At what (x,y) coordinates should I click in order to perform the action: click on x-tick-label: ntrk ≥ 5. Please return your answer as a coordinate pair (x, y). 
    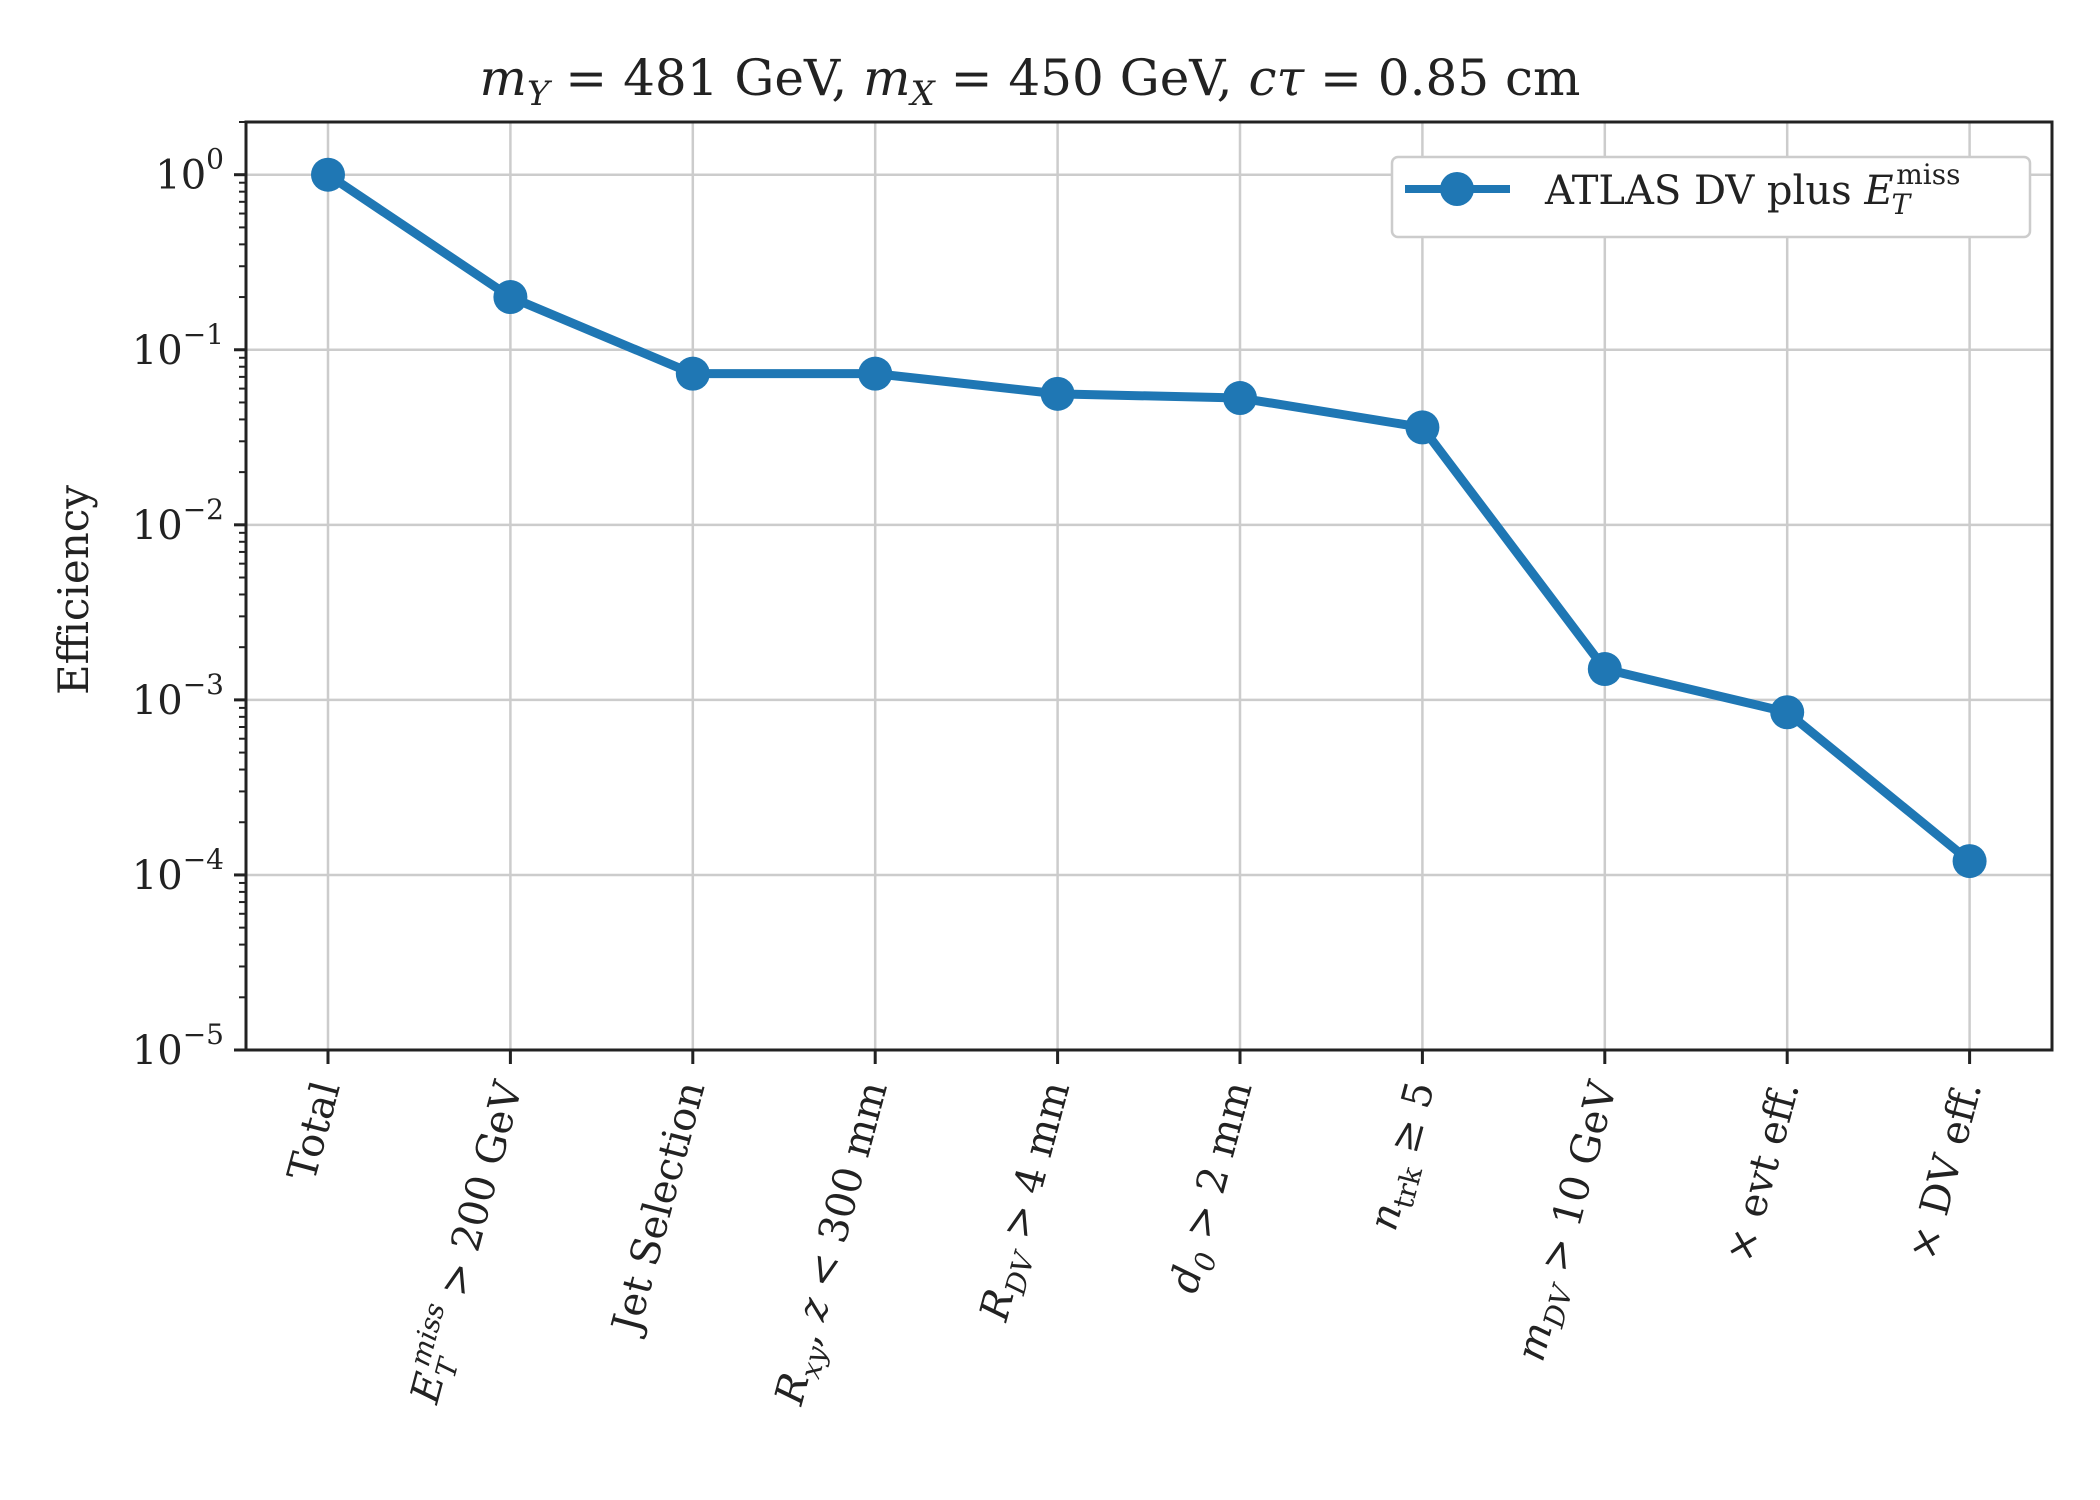
    Looking at the image, I should click on (1405, 1157).